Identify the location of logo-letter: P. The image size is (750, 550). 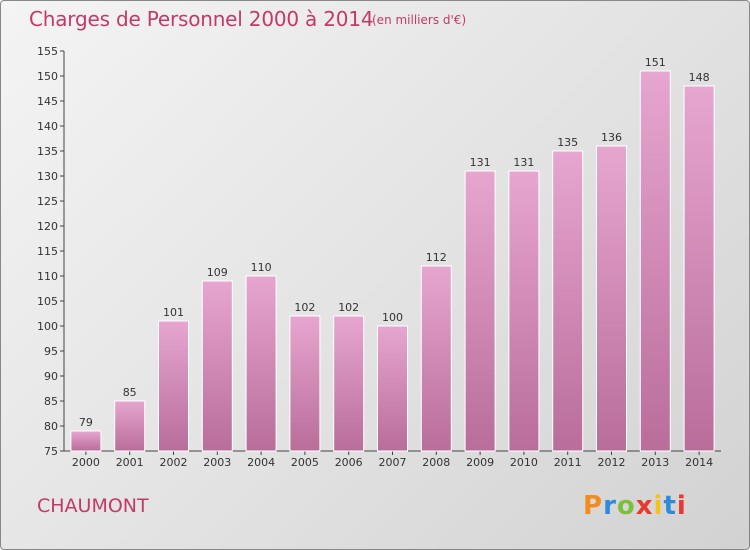
(593, 506).